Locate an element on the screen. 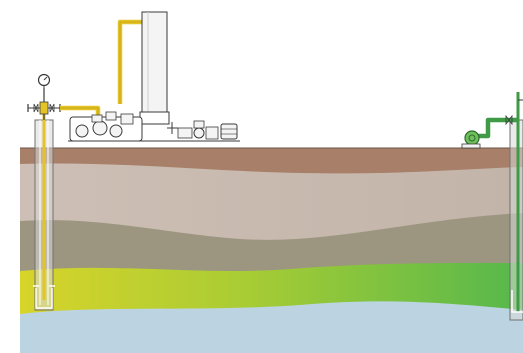  pump-icon is located at coordinates (471, 139).